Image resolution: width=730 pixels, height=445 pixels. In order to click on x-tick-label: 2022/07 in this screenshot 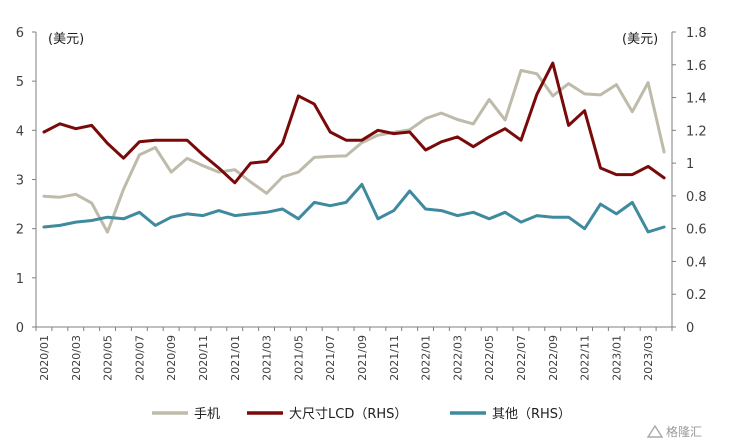, I will do `click(521, 358)`.